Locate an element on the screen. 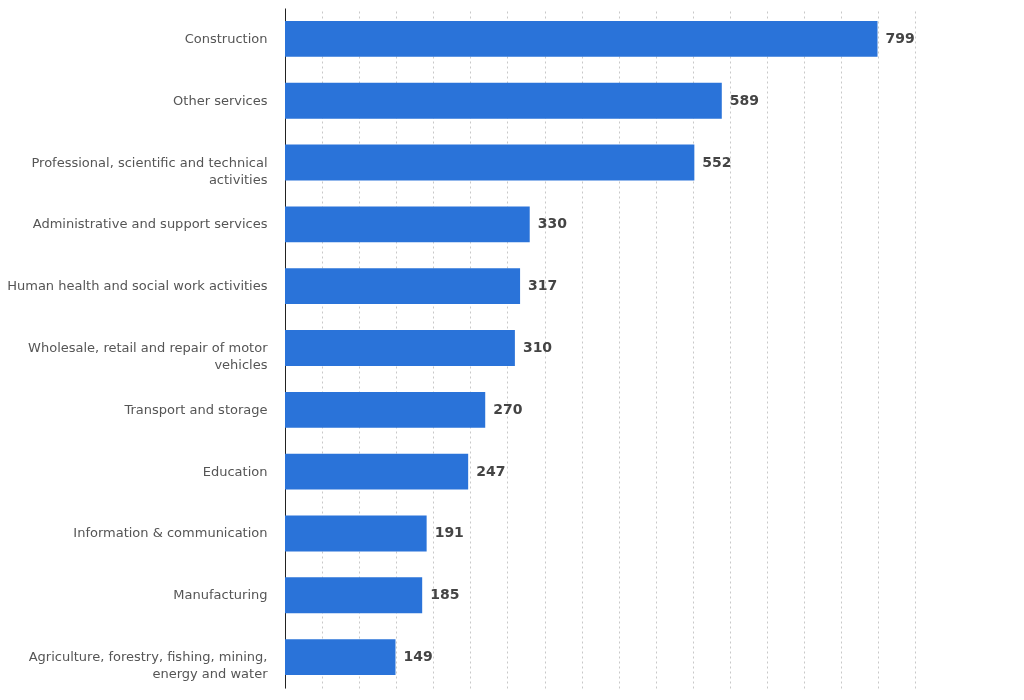 This screenshot has height=700, width=1024. data-label: 799 is located at coordinates (900, 37).